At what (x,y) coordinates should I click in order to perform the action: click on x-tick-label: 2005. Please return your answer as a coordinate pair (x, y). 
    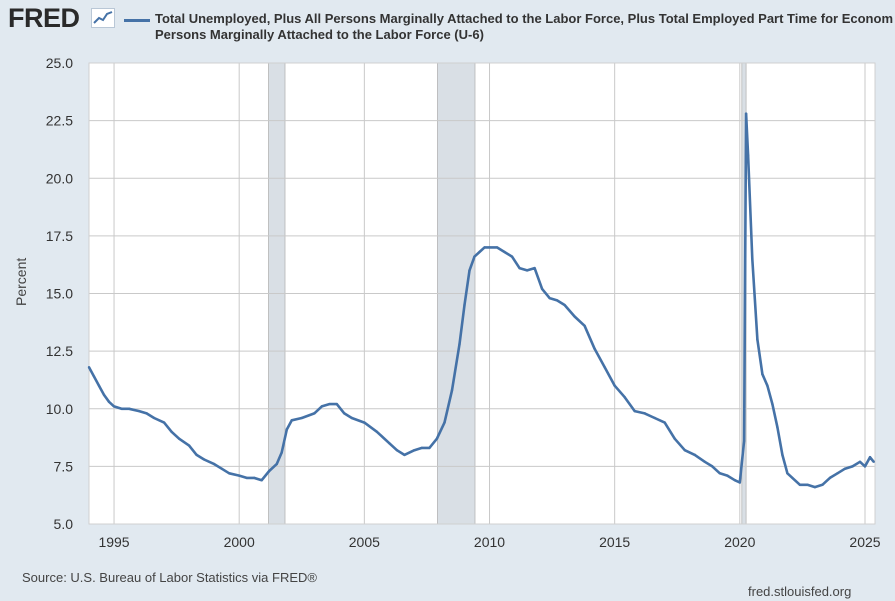
    Looking at the image, I should click on (364, 542).